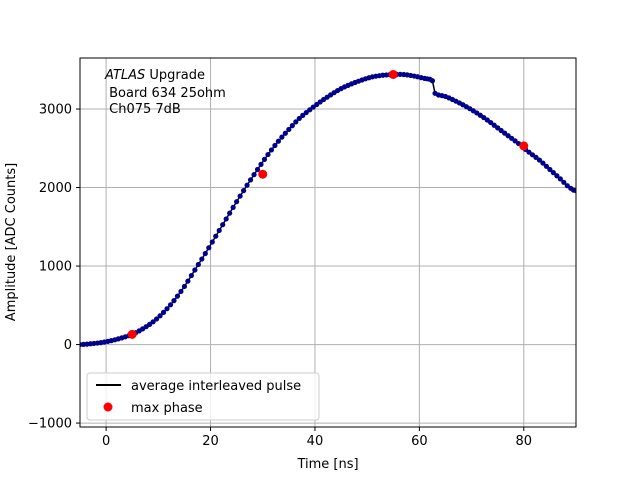 Image resolution: width=640 pixels, height=480 pixels. What do you see at coordinates (143, 109) in the screenshot?
I see `annotation-line-3: Ch075 7dB` at bounding box center [143, 109].